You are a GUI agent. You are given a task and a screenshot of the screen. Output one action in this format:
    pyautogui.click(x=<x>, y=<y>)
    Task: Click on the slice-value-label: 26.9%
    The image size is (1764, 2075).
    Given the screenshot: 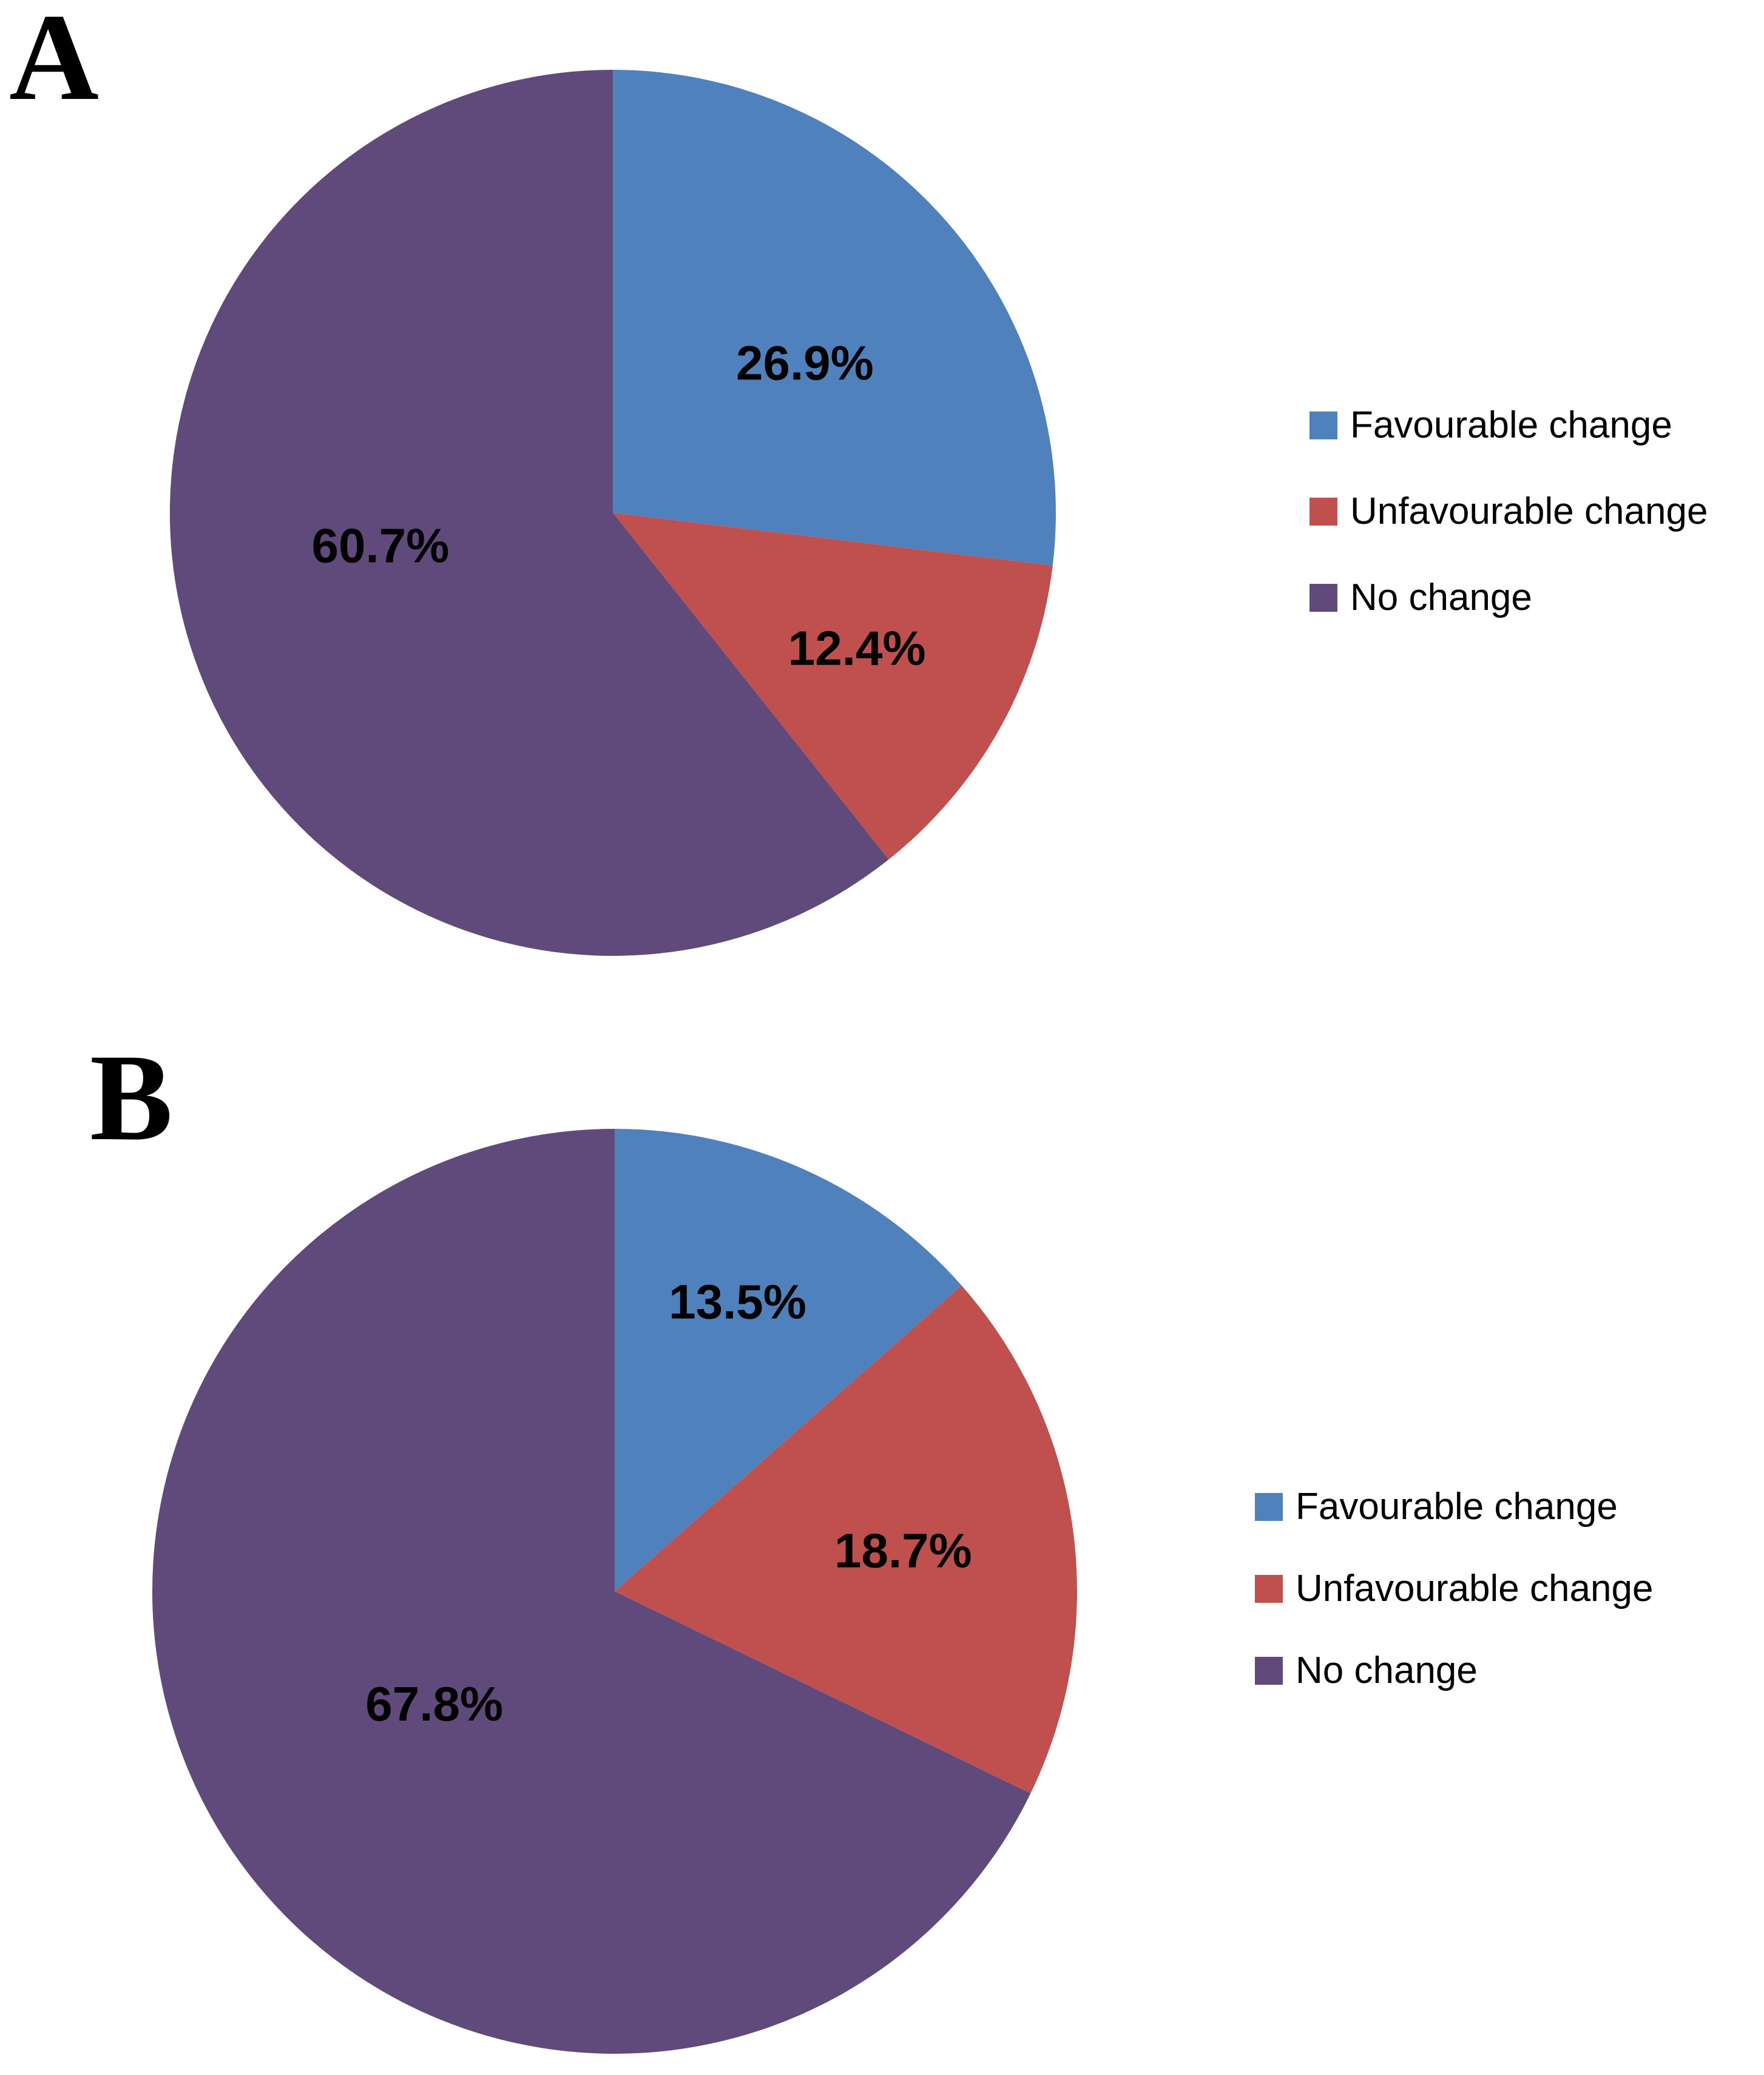 What is the action you would take?
    pyautogui.click(x=805, y=363)
    